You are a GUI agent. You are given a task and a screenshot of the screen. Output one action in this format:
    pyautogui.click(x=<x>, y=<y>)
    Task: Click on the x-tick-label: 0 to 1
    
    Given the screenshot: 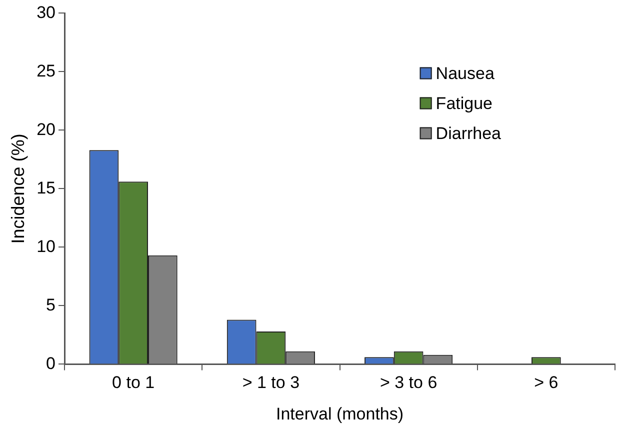 What is the action you would take?
    pyautogui.click(x=133, y=382)
    